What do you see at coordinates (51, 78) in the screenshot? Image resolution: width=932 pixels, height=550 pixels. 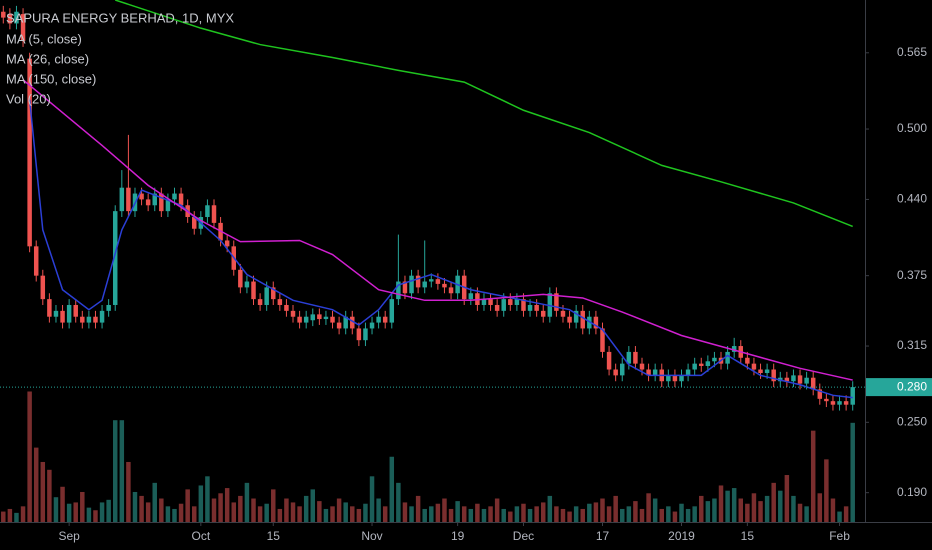 I see `legend-entry: MA (150, close)` at bounding box center [51, 78].